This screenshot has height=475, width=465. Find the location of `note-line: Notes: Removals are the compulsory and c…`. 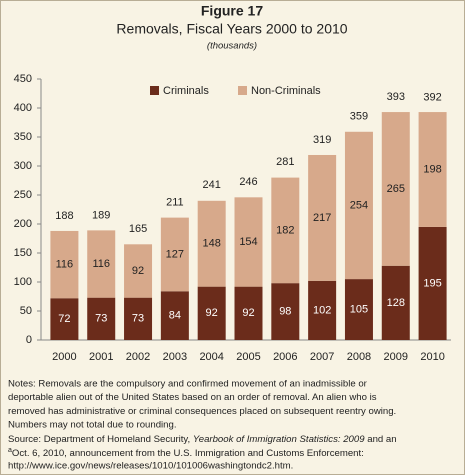

note-line: Notes: Removals are the compulsory and c… is located at coordinates (188, 384).